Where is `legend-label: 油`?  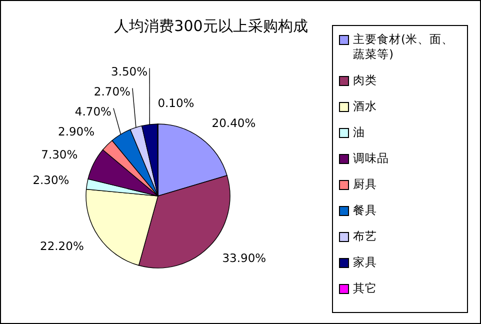
legend-label: 油 is located at coordinates (359, 132).